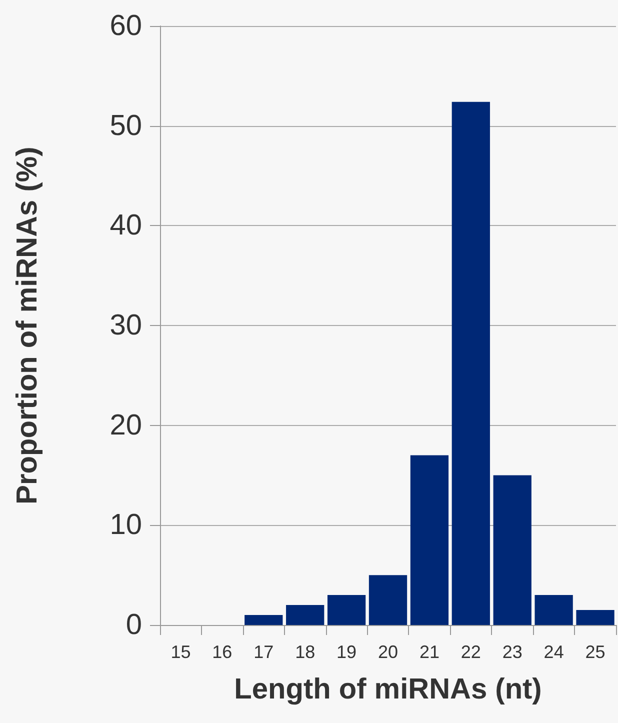 This screenshot has width=618, height=723. I want to click on x-tick-label: 25, so click(595, 652).